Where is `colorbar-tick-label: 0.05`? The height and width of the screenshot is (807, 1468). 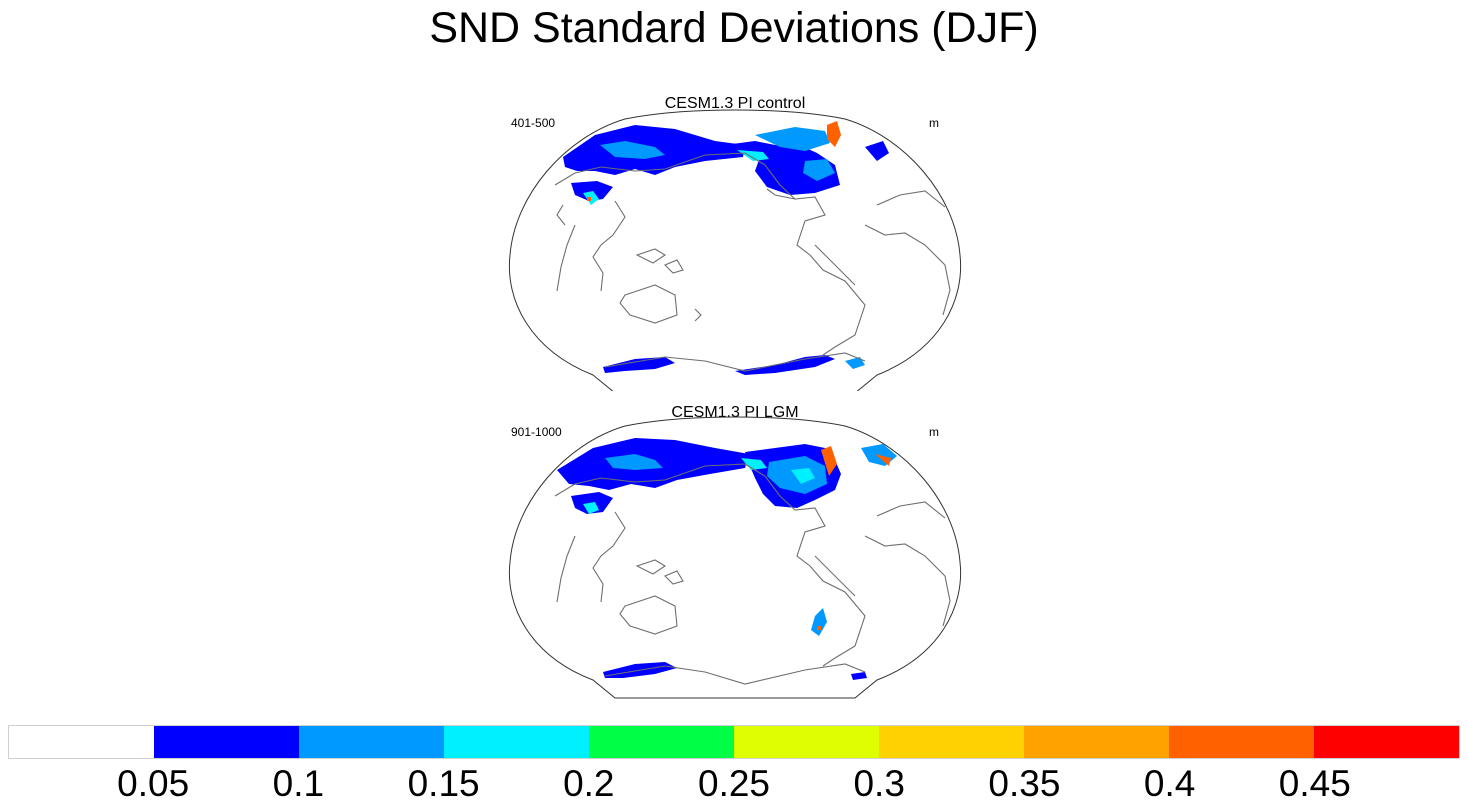
colorbar-tick-label: 0.05 is located at coordinates (153, 783).